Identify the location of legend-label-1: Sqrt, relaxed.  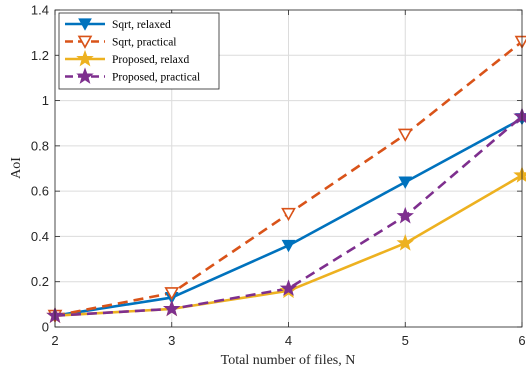
(141, 25).